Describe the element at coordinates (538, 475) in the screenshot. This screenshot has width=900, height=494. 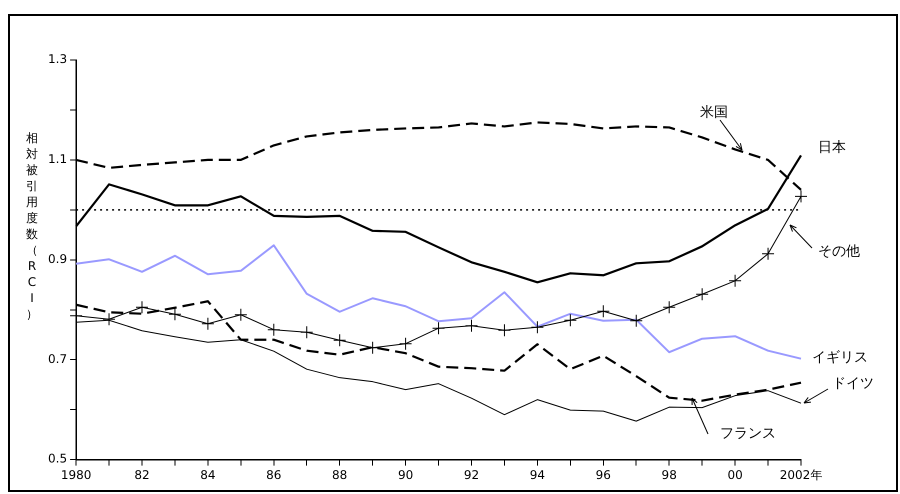
I see `x-tick-label: 94` at that location.